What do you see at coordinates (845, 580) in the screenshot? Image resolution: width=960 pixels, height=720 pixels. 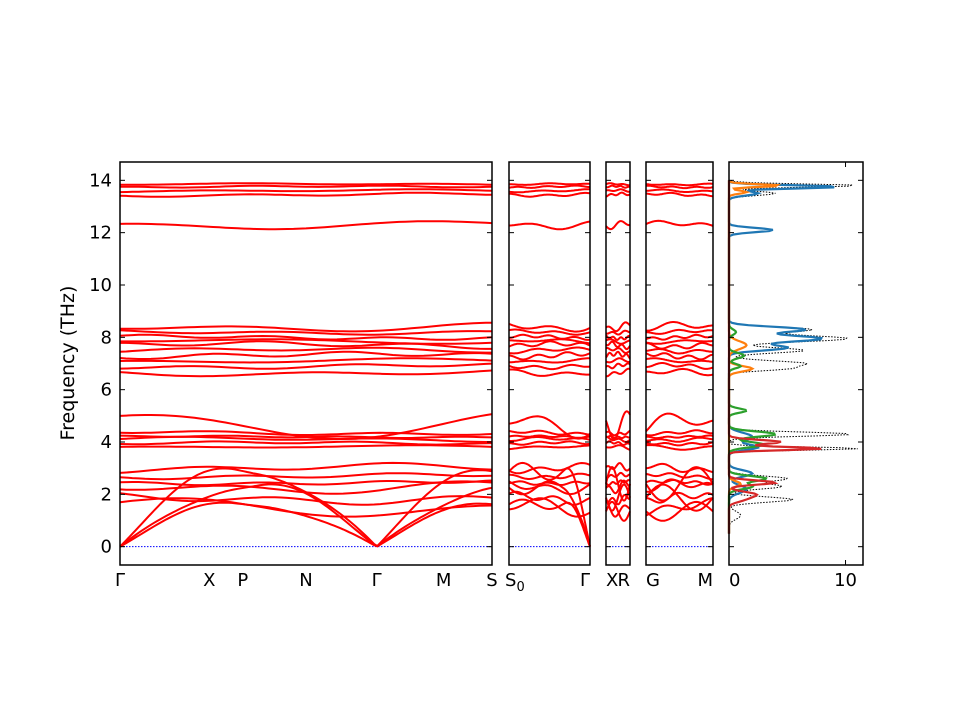 I see `dos-x-tick-label: 10` at bounding box center [845, 580].